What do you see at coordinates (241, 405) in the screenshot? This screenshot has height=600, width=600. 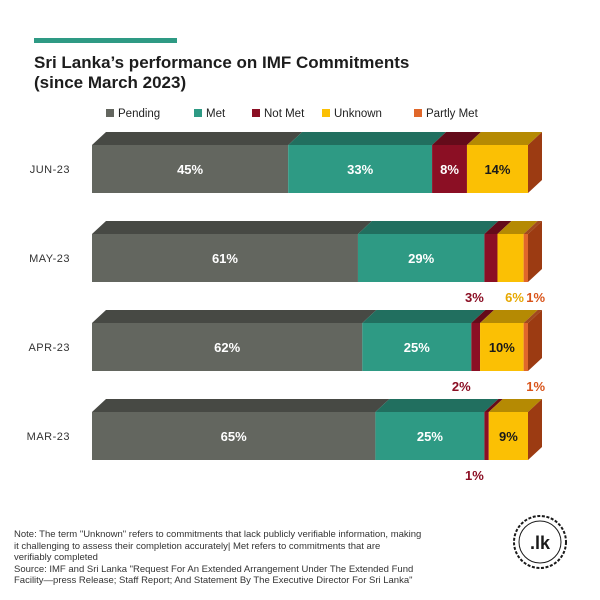 I see `bar-top-r3-s0` at bounding box center [241, 405].